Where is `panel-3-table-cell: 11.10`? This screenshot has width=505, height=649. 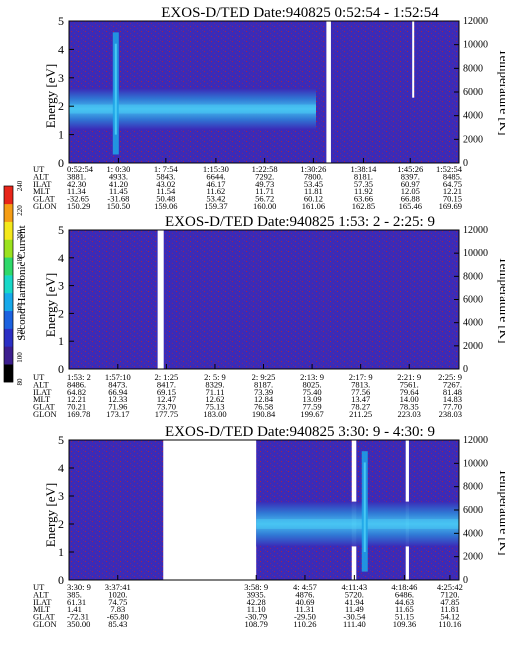 panel-3-table-cell: 11.10 is located at coordinates (256, 609).